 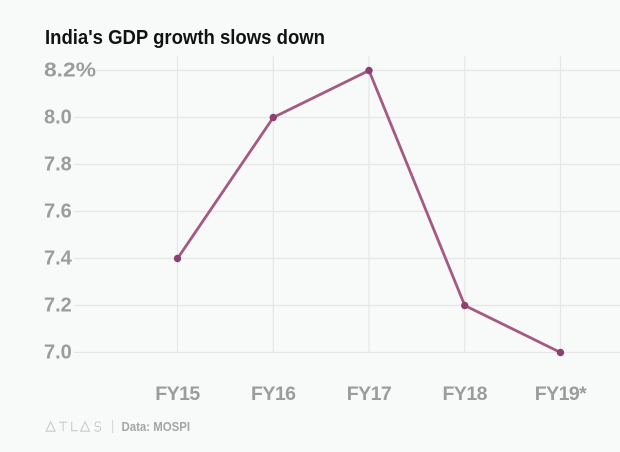 I want to click on svg-text: 8.0, so click(x=58, y=118).